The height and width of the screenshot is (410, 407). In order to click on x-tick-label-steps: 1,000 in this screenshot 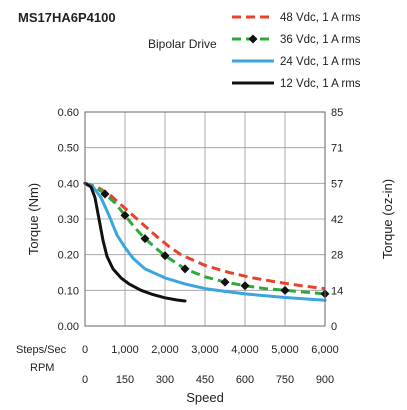, I will do `click(125, 350)`.